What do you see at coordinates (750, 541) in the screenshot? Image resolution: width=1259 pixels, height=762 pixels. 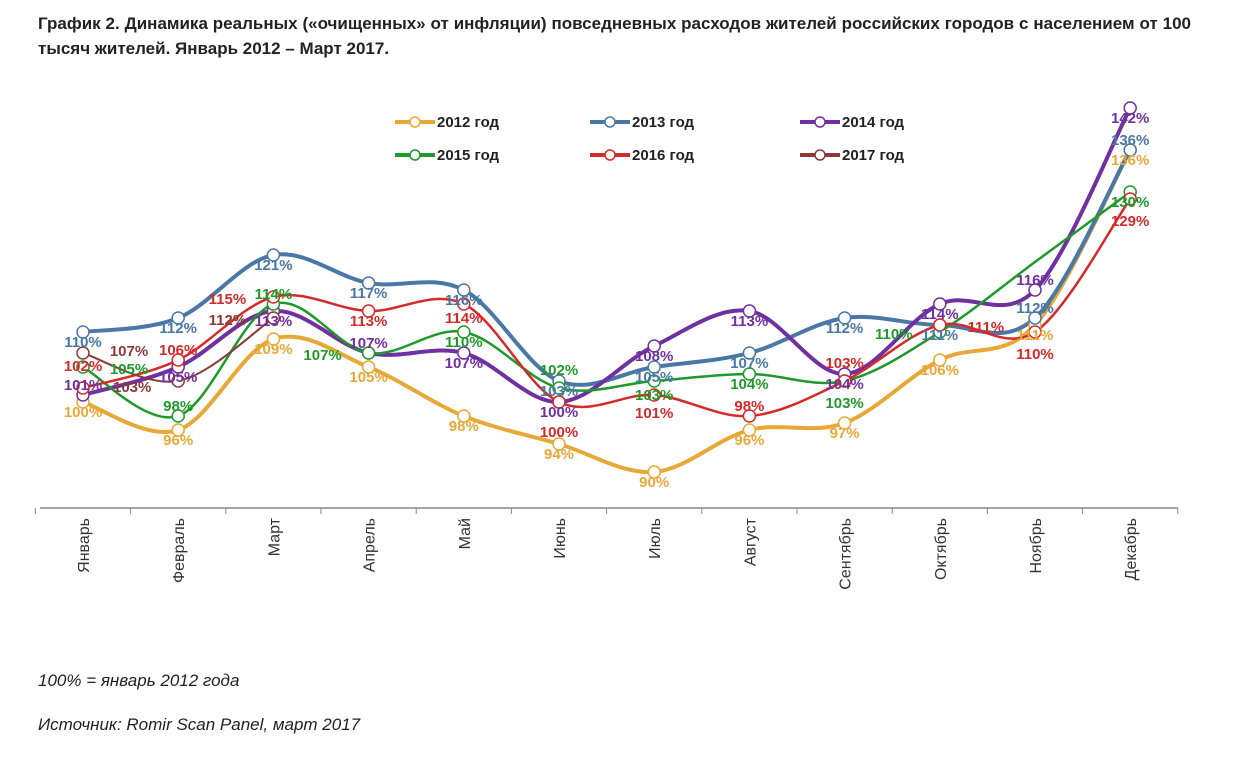 I see `x-tick-label: Август` at bounding box center [750, 541].